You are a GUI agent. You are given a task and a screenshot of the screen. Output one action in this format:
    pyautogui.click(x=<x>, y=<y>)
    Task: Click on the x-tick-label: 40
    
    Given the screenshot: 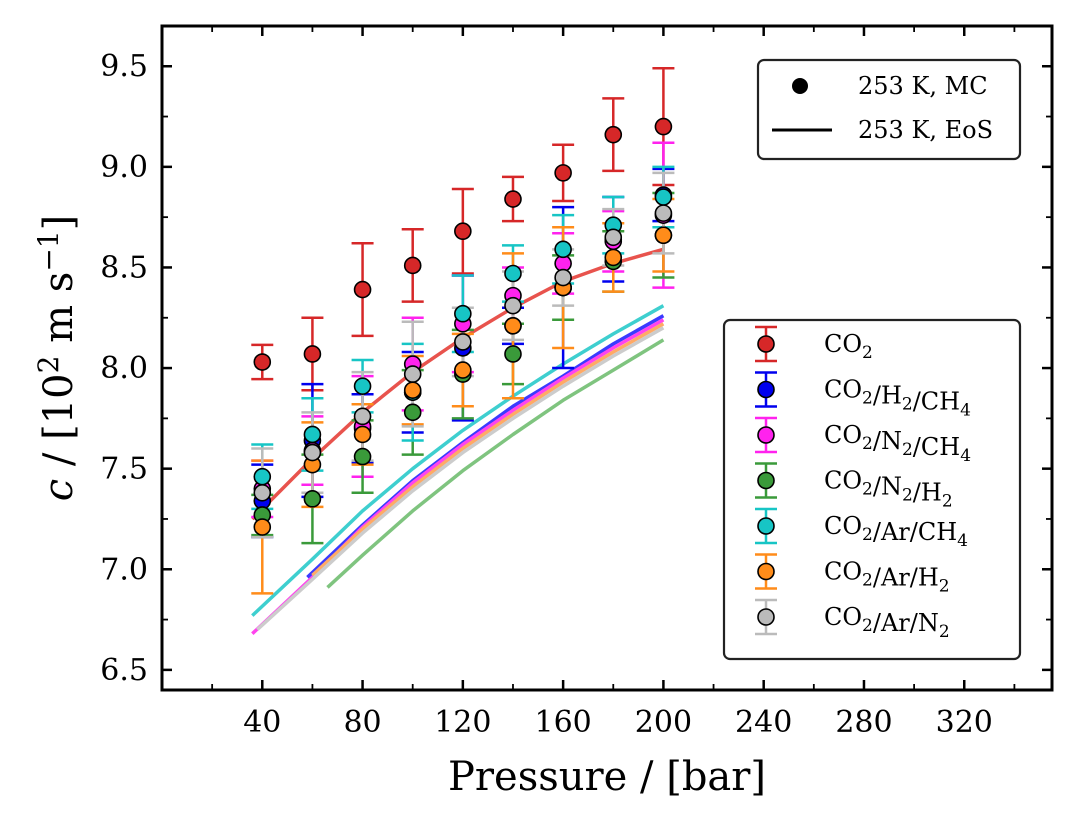 What is the action you would take?
    pyautogui.click(x=262, y=722)
    